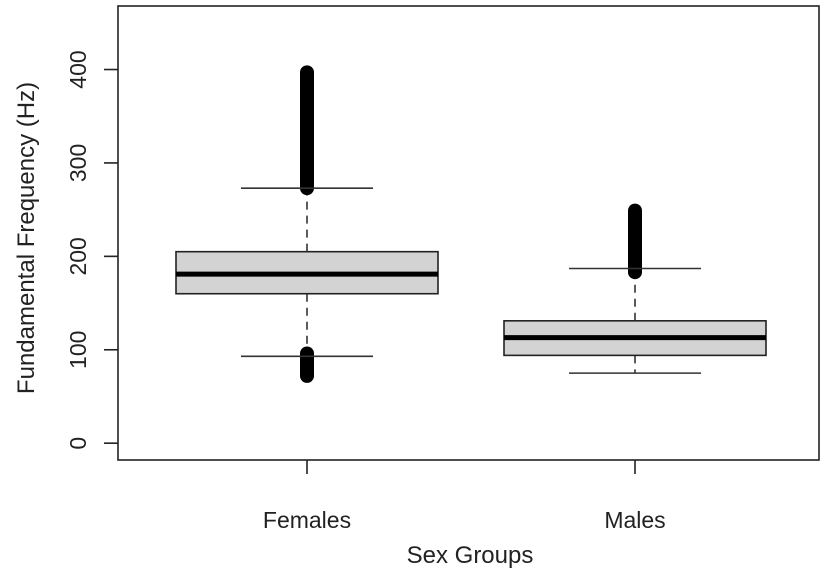  I want to click on y-tick-label: 300, so click(78, 163).